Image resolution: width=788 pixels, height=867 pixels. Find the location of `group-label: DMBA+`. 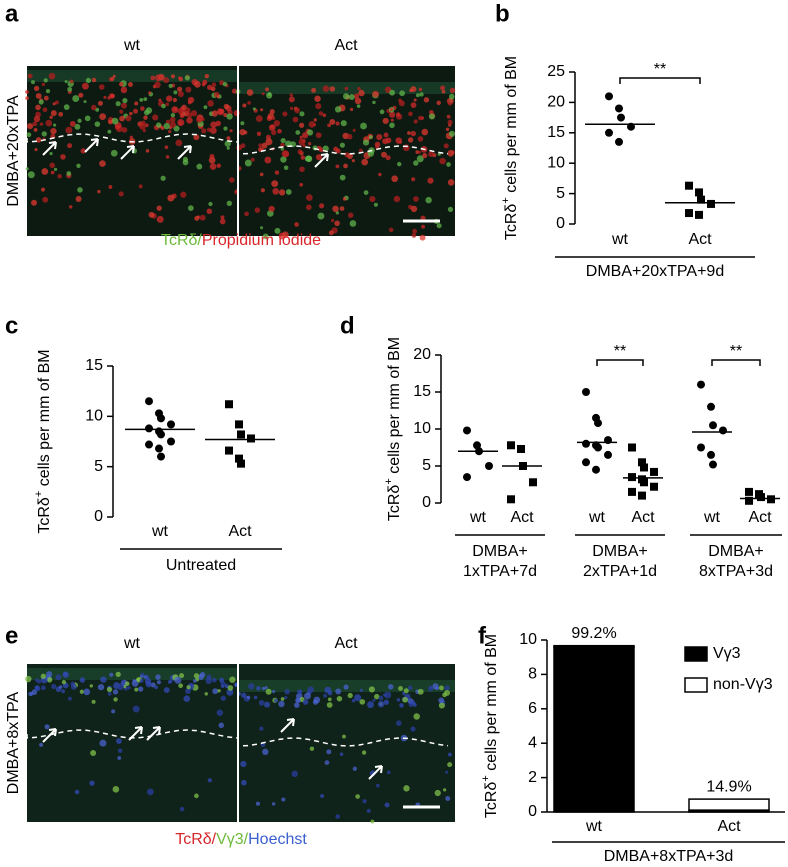

group-label: DMBA+ is located at coordinates (736, 551).